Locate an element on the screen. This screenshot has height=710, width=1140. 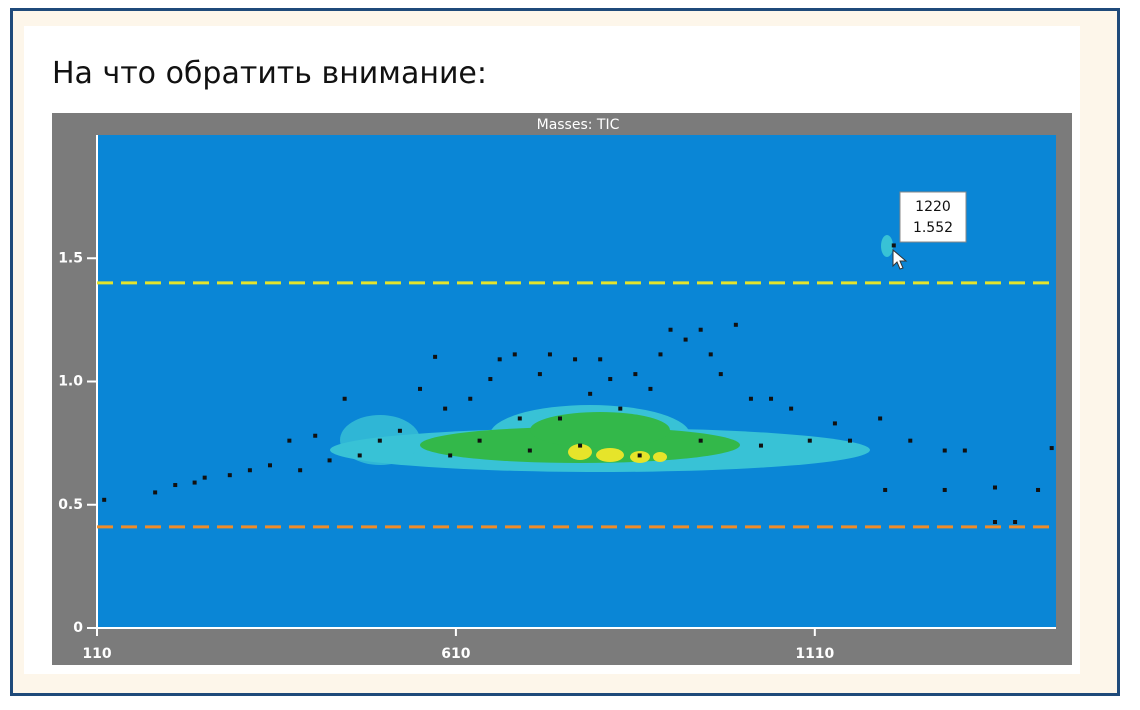
x-tick-label: 110 is located at coordinates (96, 654).